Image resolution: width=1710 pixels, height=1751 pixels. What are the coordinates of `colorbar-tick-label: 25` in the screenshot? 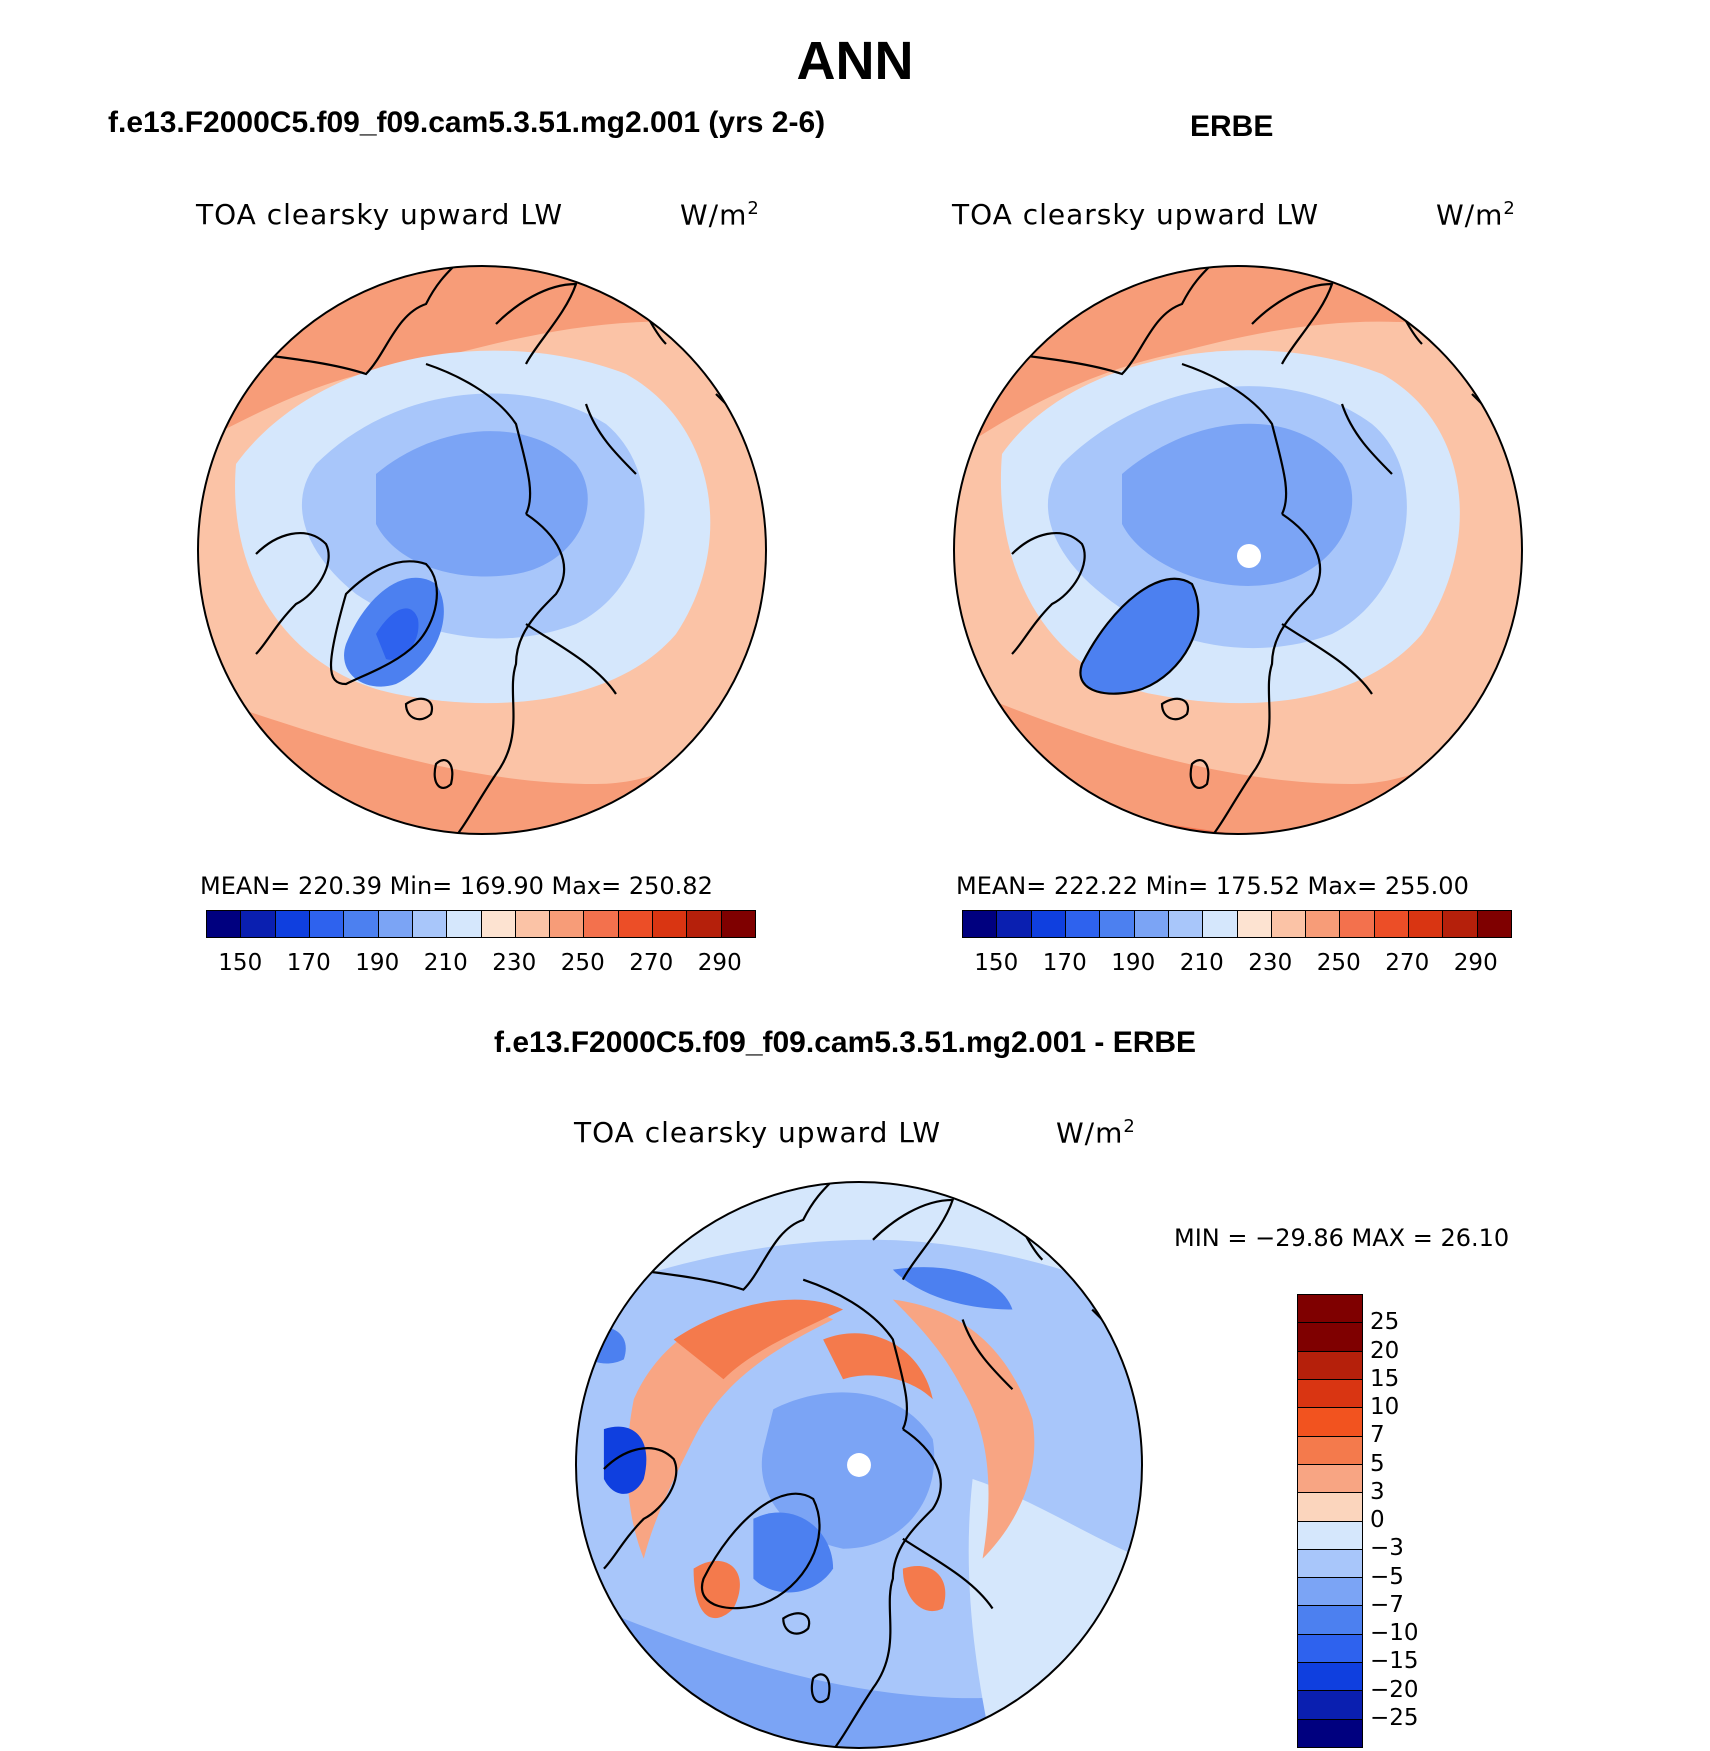 It's located at (1385, 1322).